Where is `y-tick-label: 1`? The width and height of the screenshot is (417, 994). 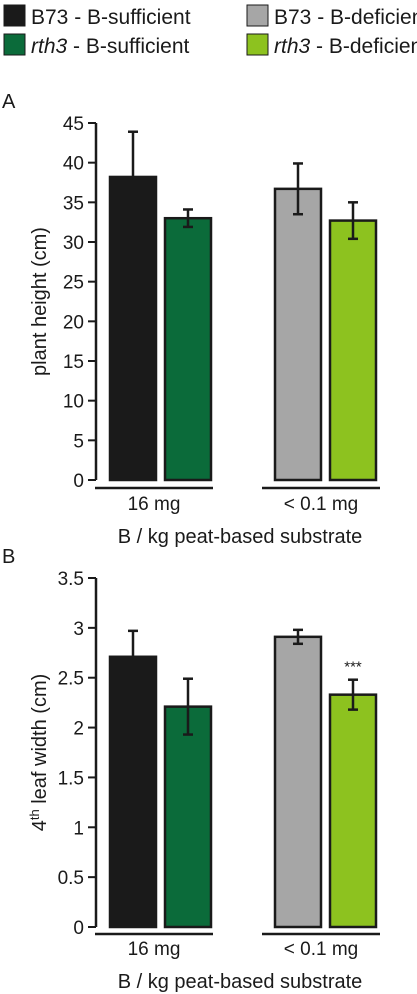 y-tick-label: 1 is located at coordinates (78, 828).